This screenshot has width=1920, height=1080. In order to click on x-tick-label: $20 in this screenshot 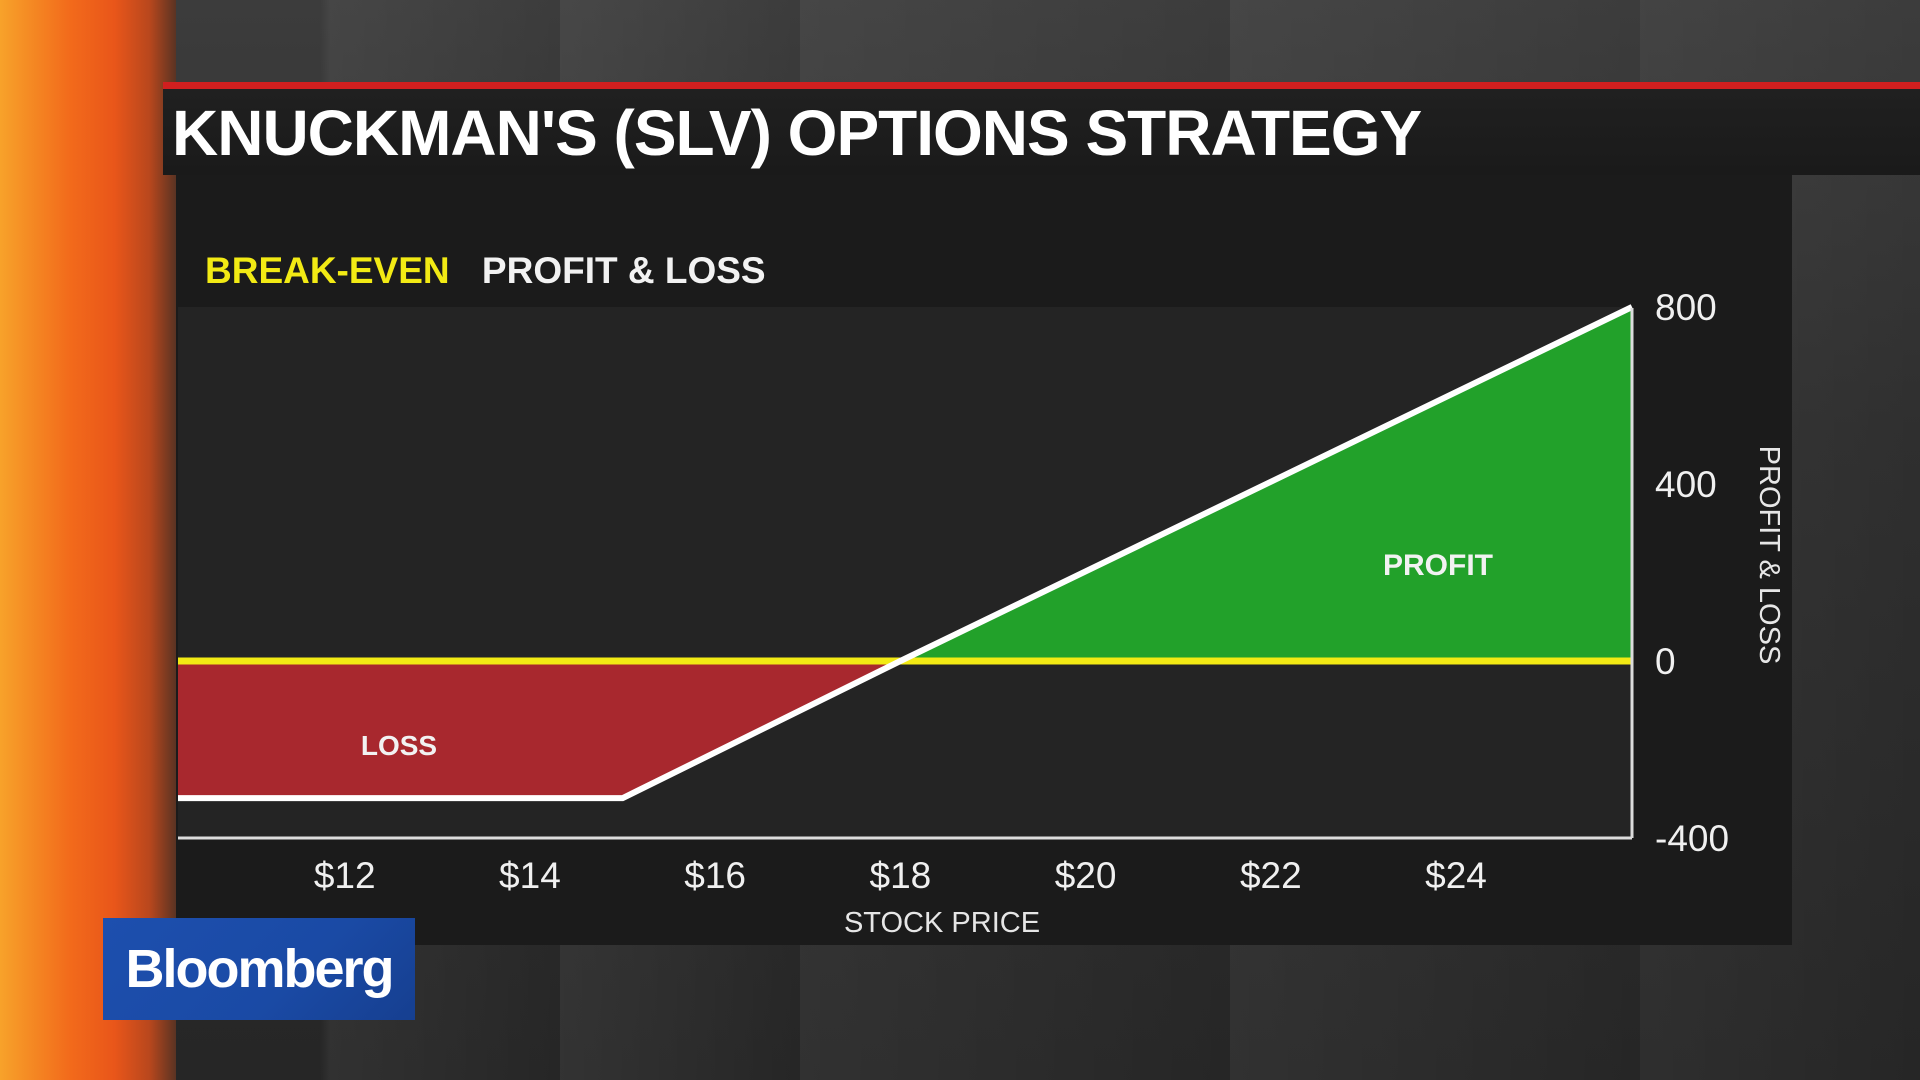, I will do `click(1086, 875)`.